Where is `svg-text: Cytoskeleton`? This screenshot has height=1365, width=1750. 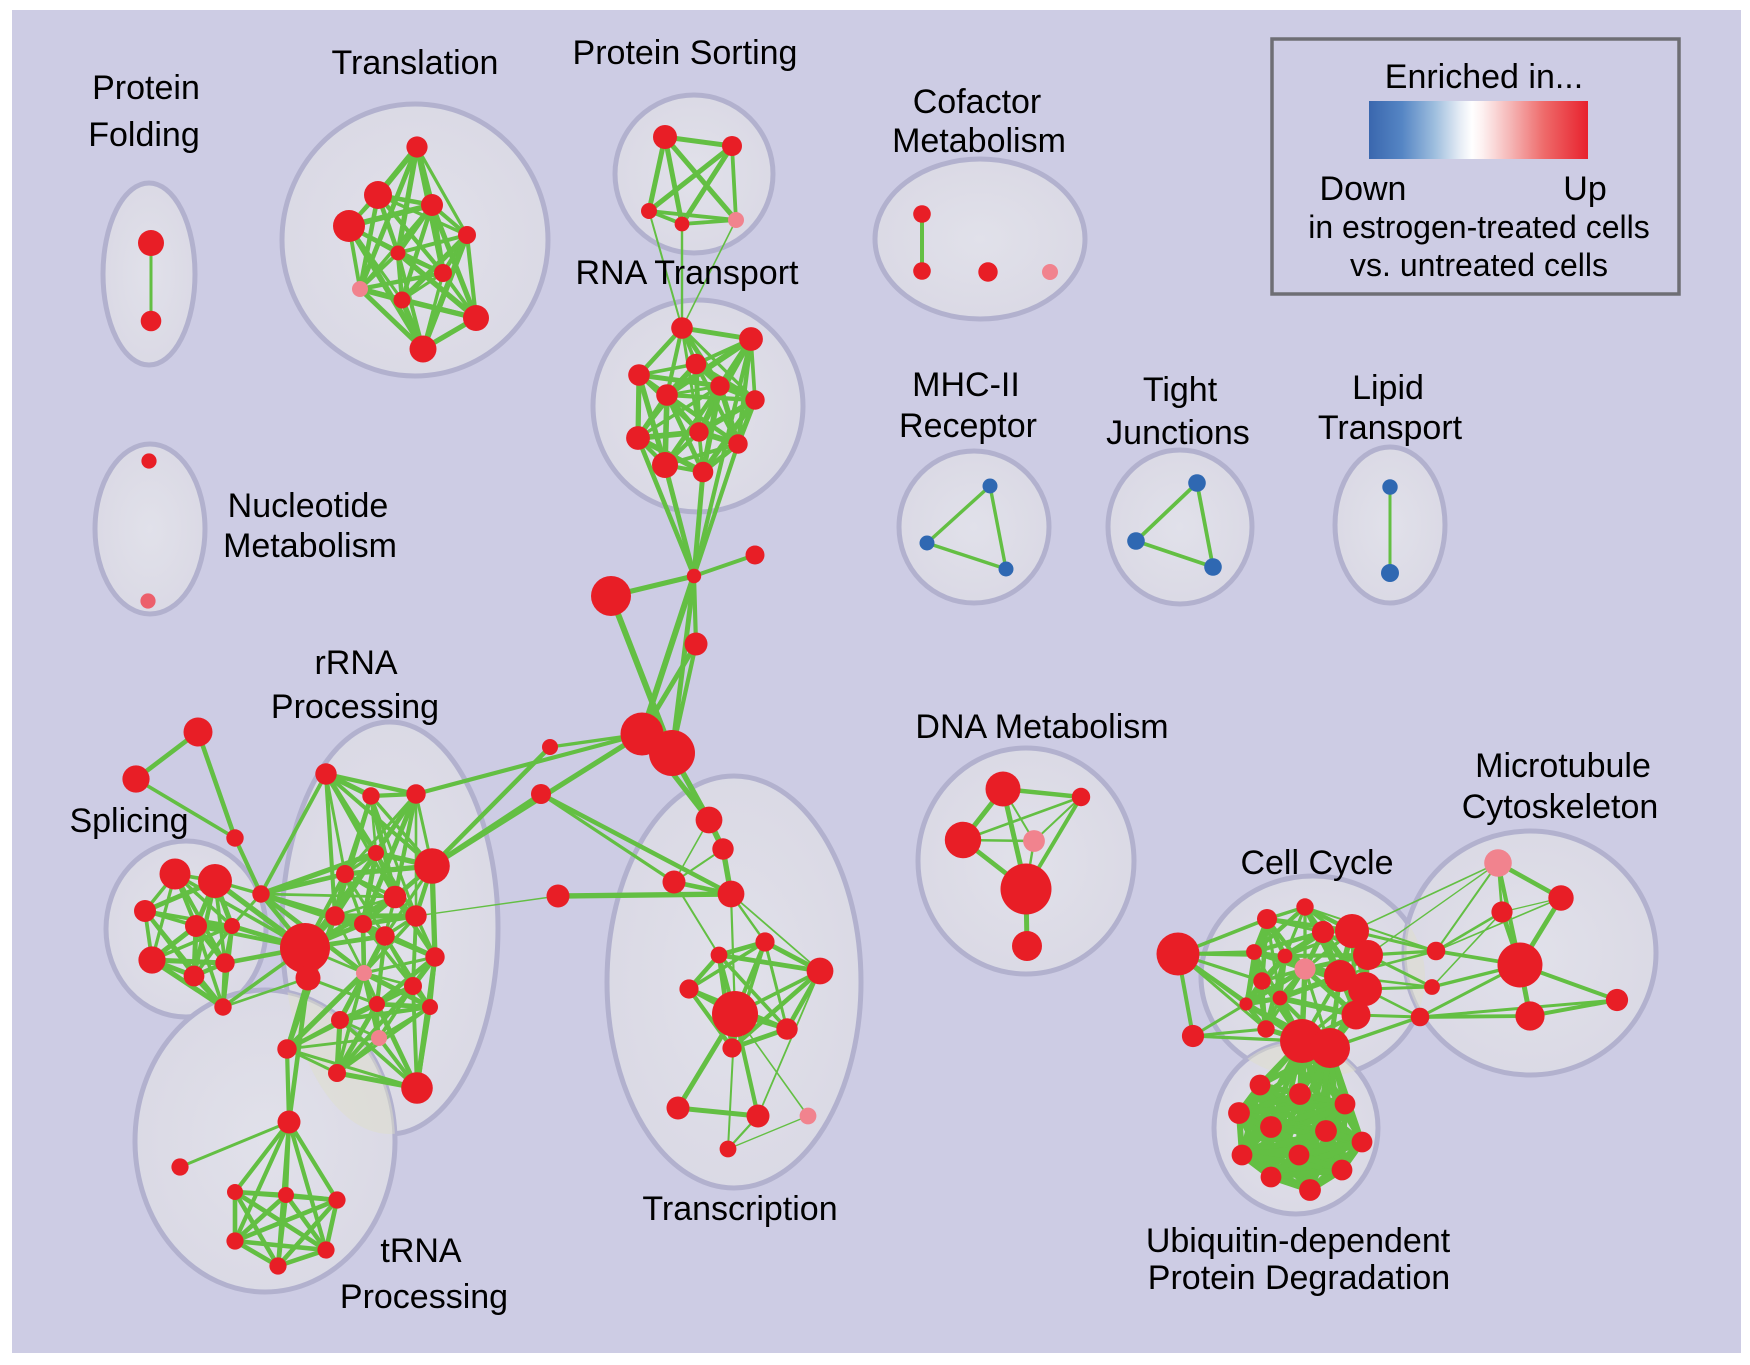
svg-text: Cytoskeleton is located at coordinates (1560, 807).